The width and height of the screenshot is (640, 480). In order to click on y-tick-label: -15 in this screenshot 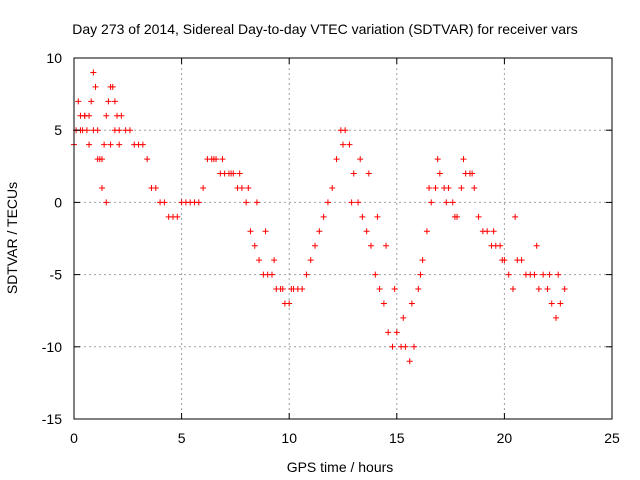, I will do `click(52, 419)`.